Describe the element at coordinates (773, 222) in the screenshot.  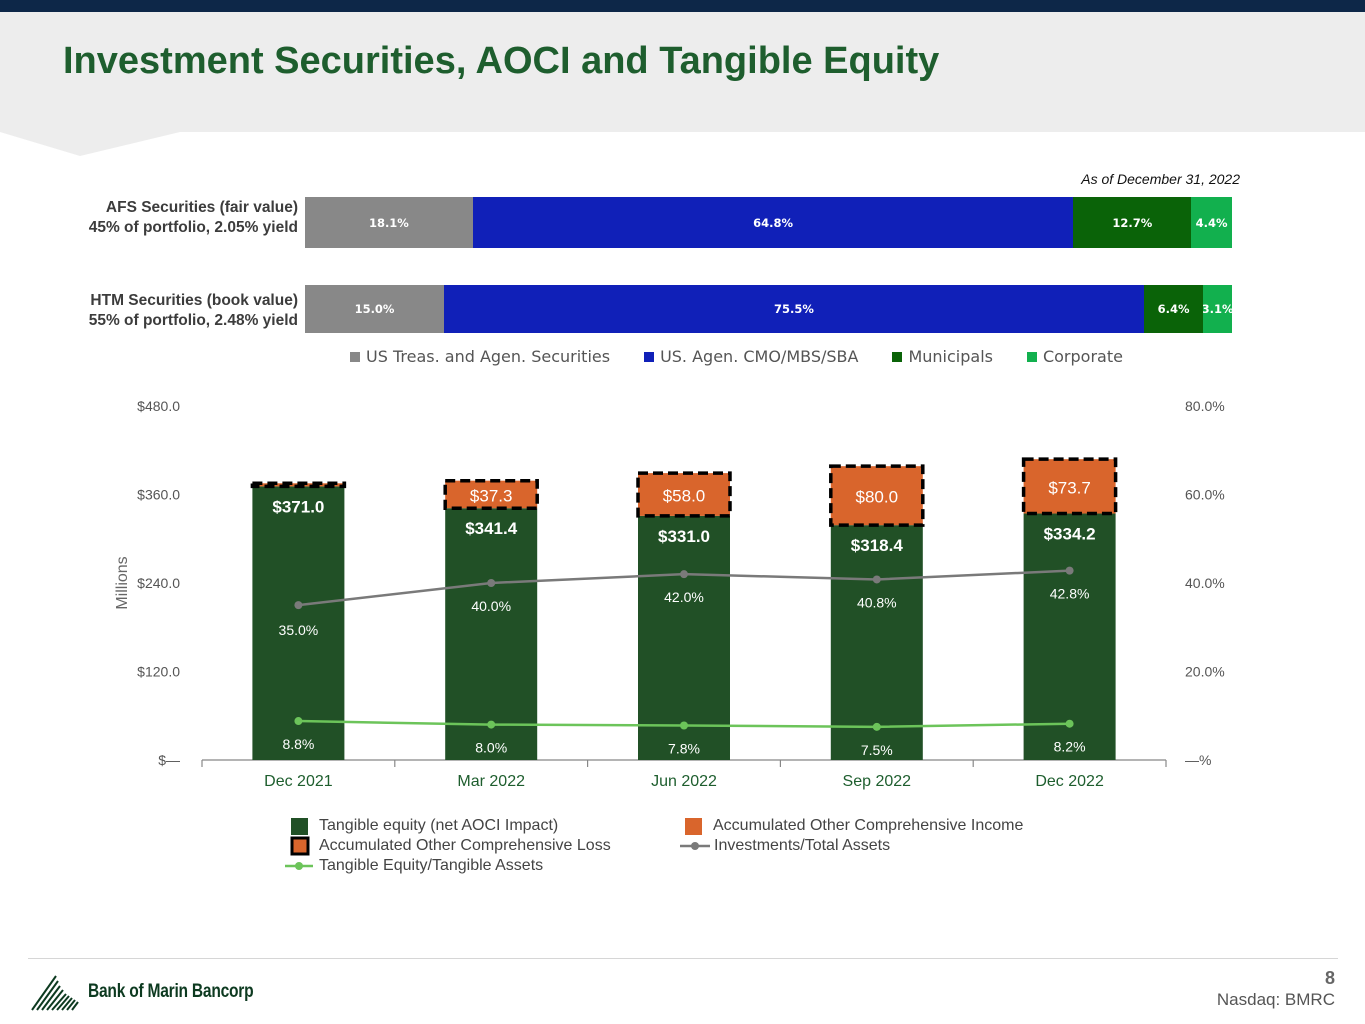
I see `securities-segment-blue: 64.8%` at that location.